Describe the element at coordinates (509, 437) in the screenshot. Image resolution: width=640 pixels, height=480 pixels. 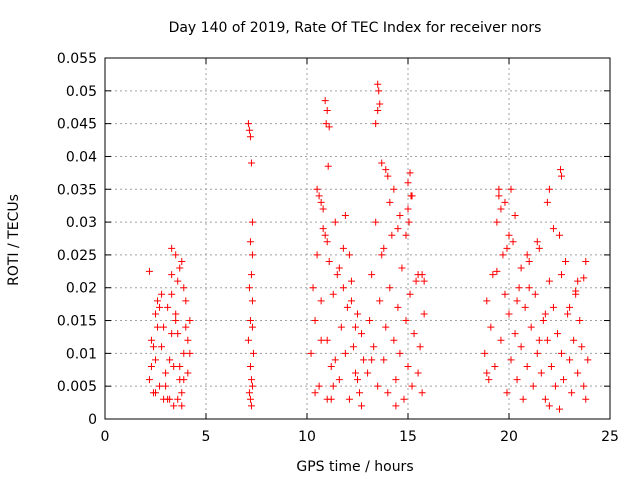
I see `x-tick-label: 20` at that location.